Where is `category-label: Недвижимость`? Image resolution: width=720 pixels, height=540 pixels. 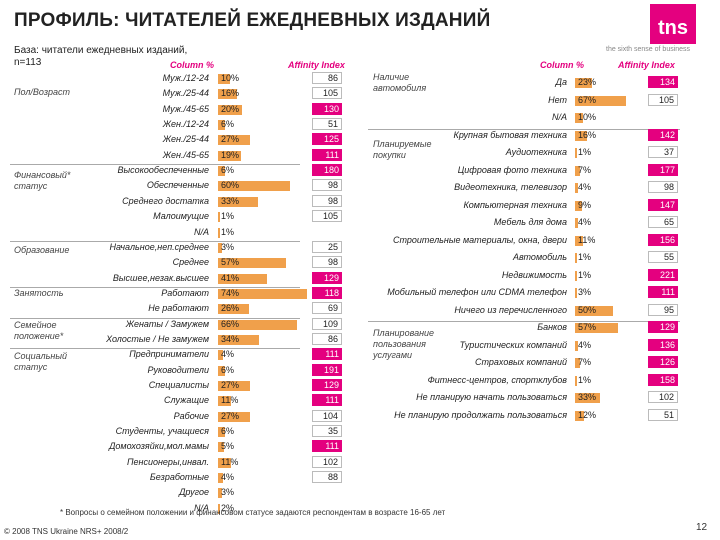
category-label: Недвижимость is located at coordinates (534, 274).